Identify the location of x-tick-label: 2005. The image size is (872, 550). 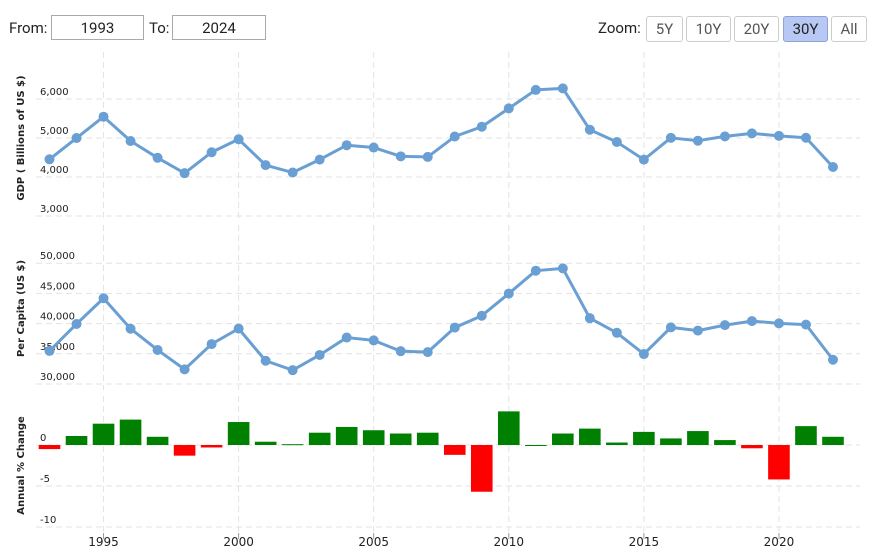
(373, 542).